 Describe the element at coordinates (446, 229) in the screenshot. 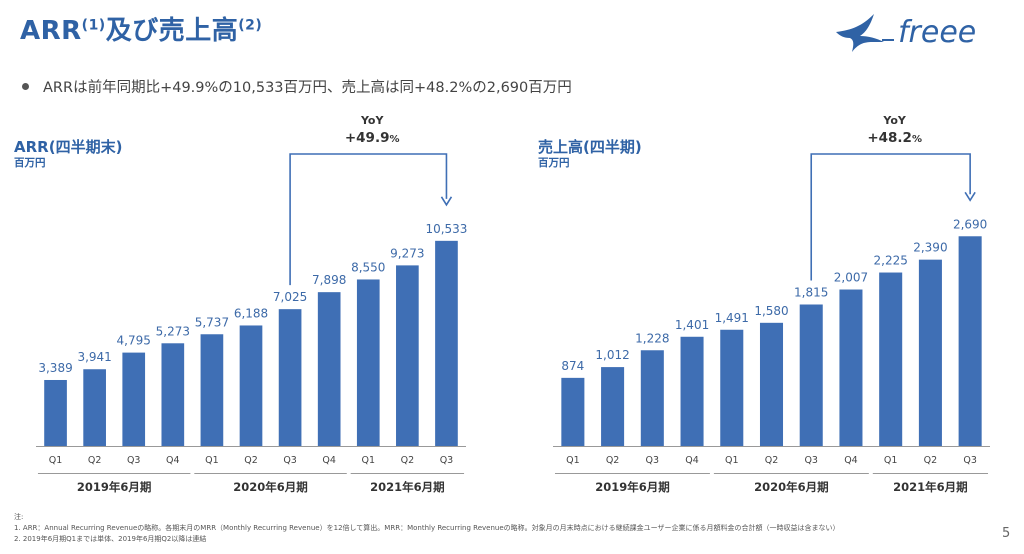

I see `arr-value-label-10: 10,533` at that location.